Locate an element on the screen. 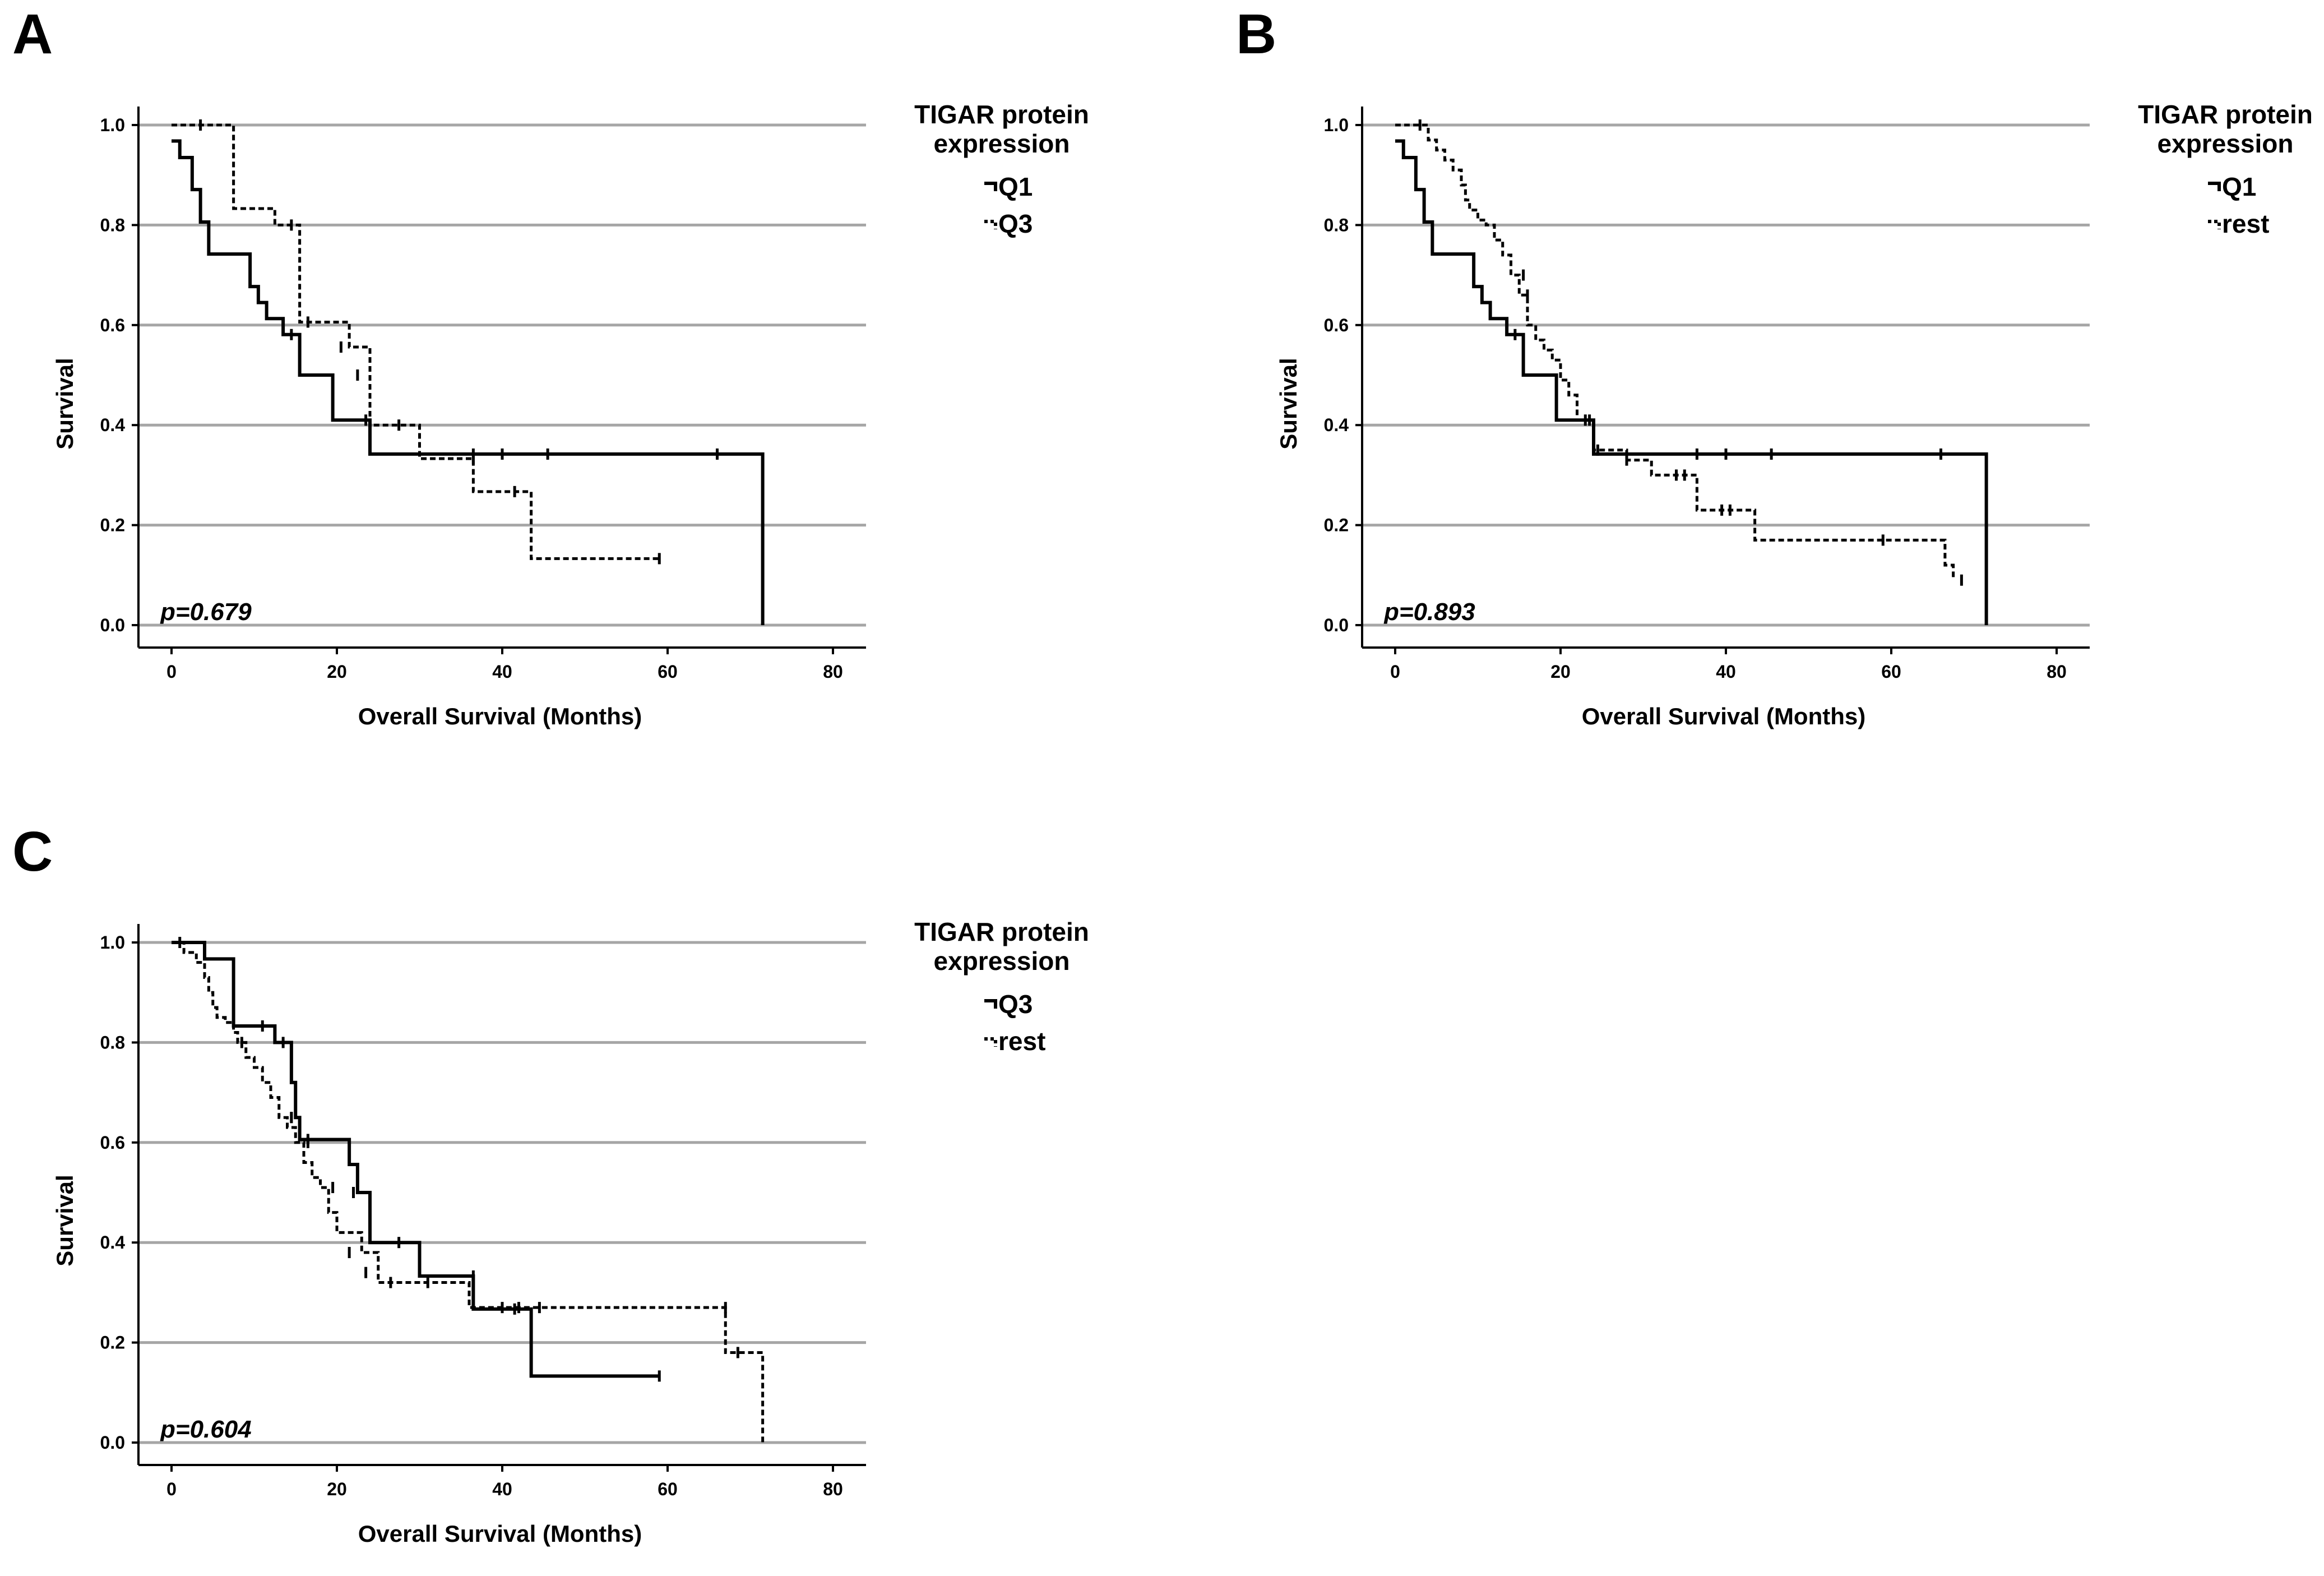 This screenshot has height=1576, width=2324. legend: TIGAR protein expression Q1 Q3 is located at coordinates (1001, 169).